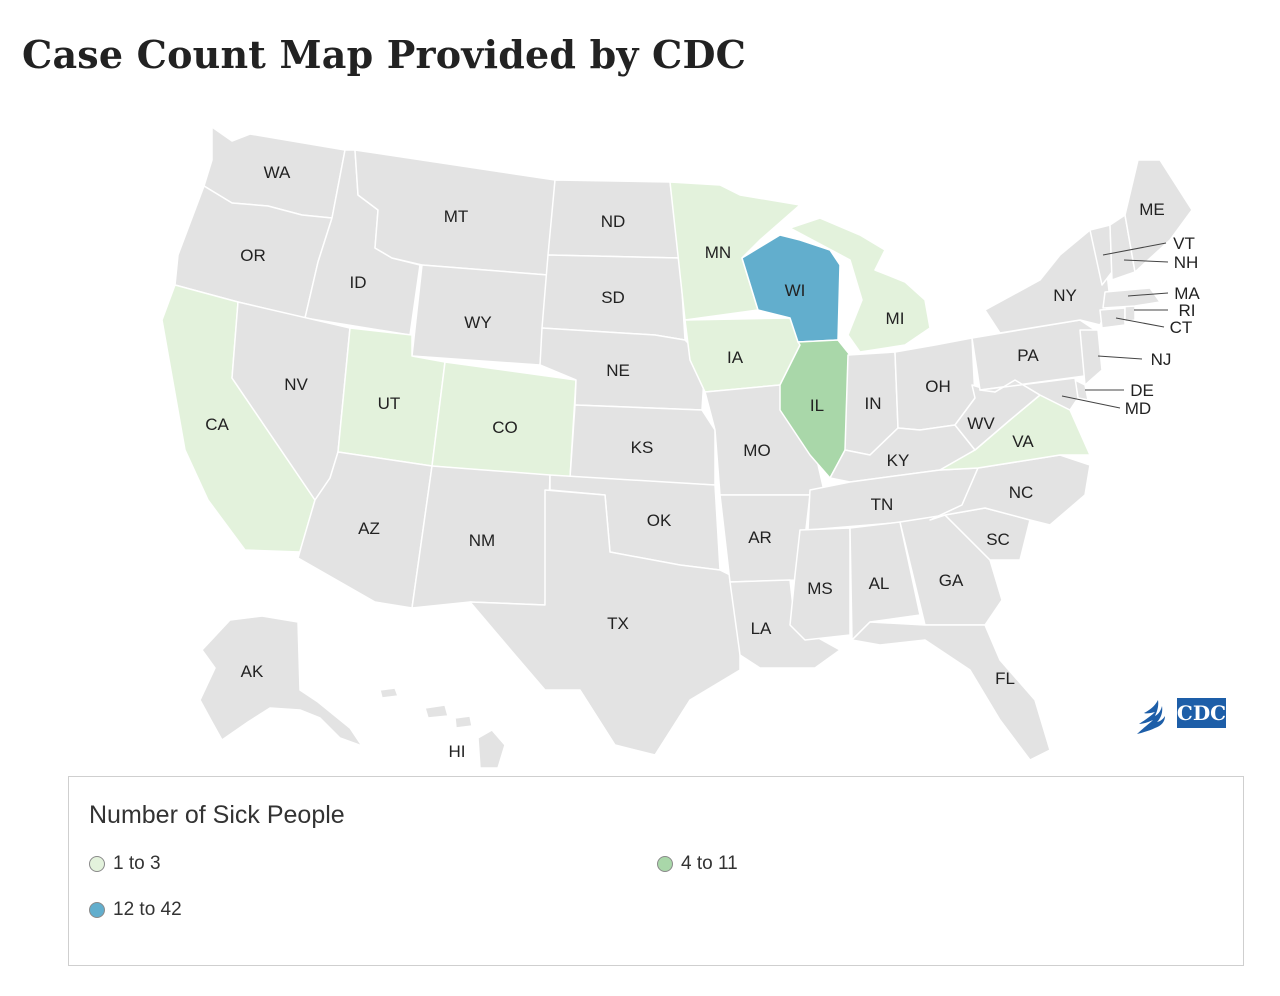 The image size is (1280, 996). Describe the element at coordinates (756, 450) in the screenshot. I see `state-label-mo: MO` at that location.